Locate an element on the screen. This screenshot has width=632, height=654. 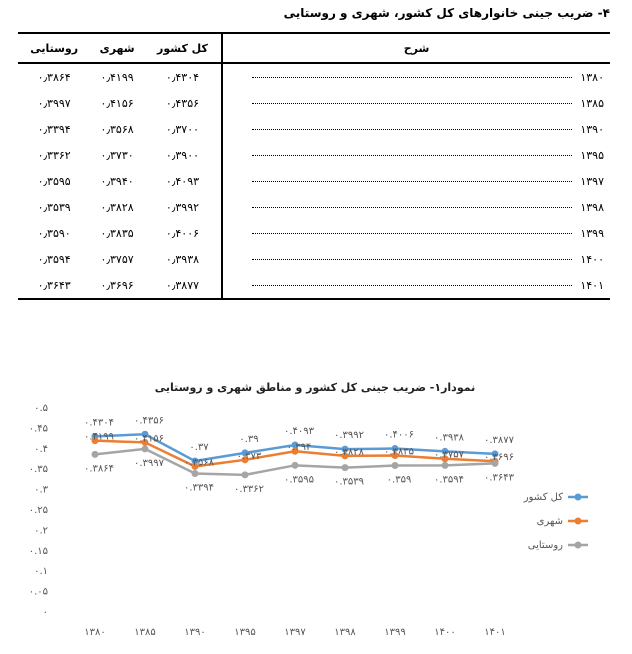
table-cell: ۱۳۸۵ is located at coordinates (415, 103).